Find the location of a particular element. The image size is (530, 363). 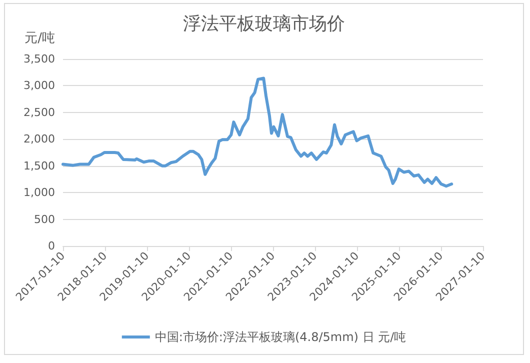

y-tick-label: 0 is located at coordinates (51, 246).